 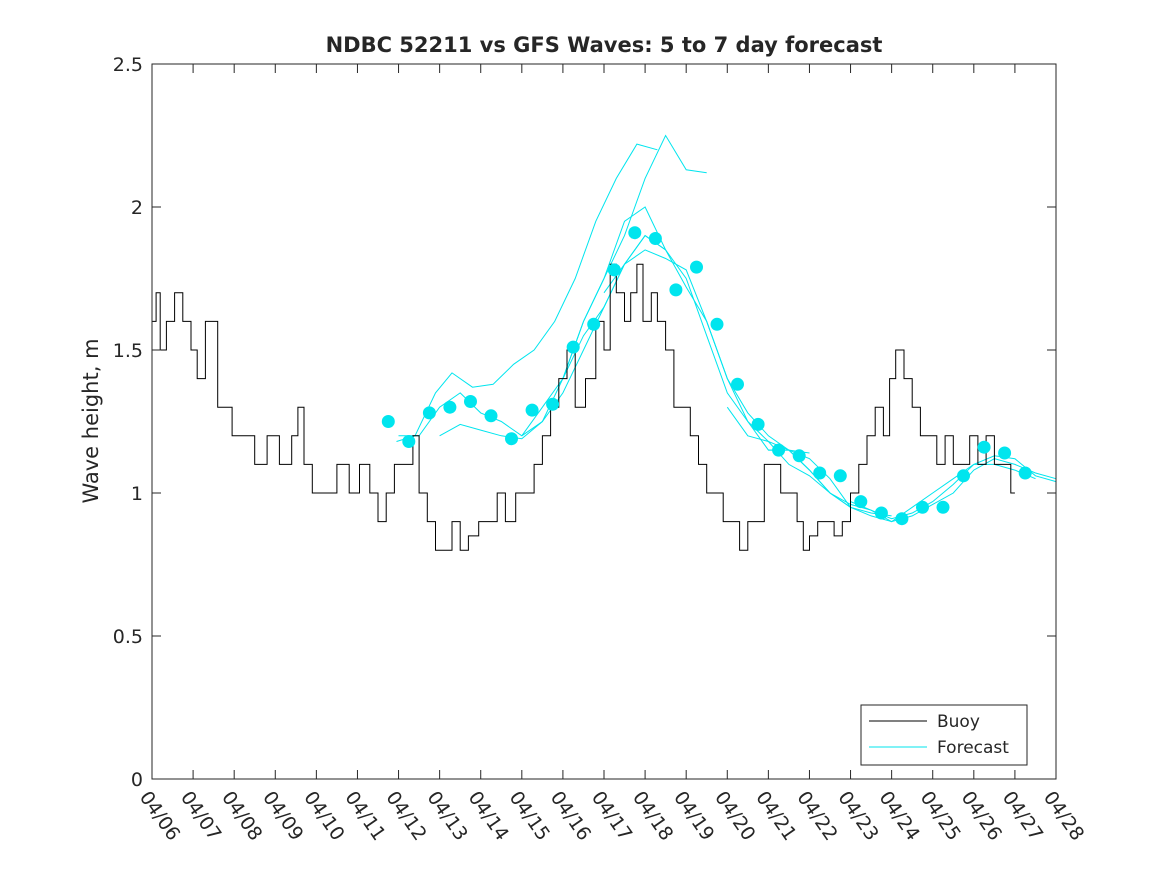 I want to click on legend-box, so click(x=944, y=735).